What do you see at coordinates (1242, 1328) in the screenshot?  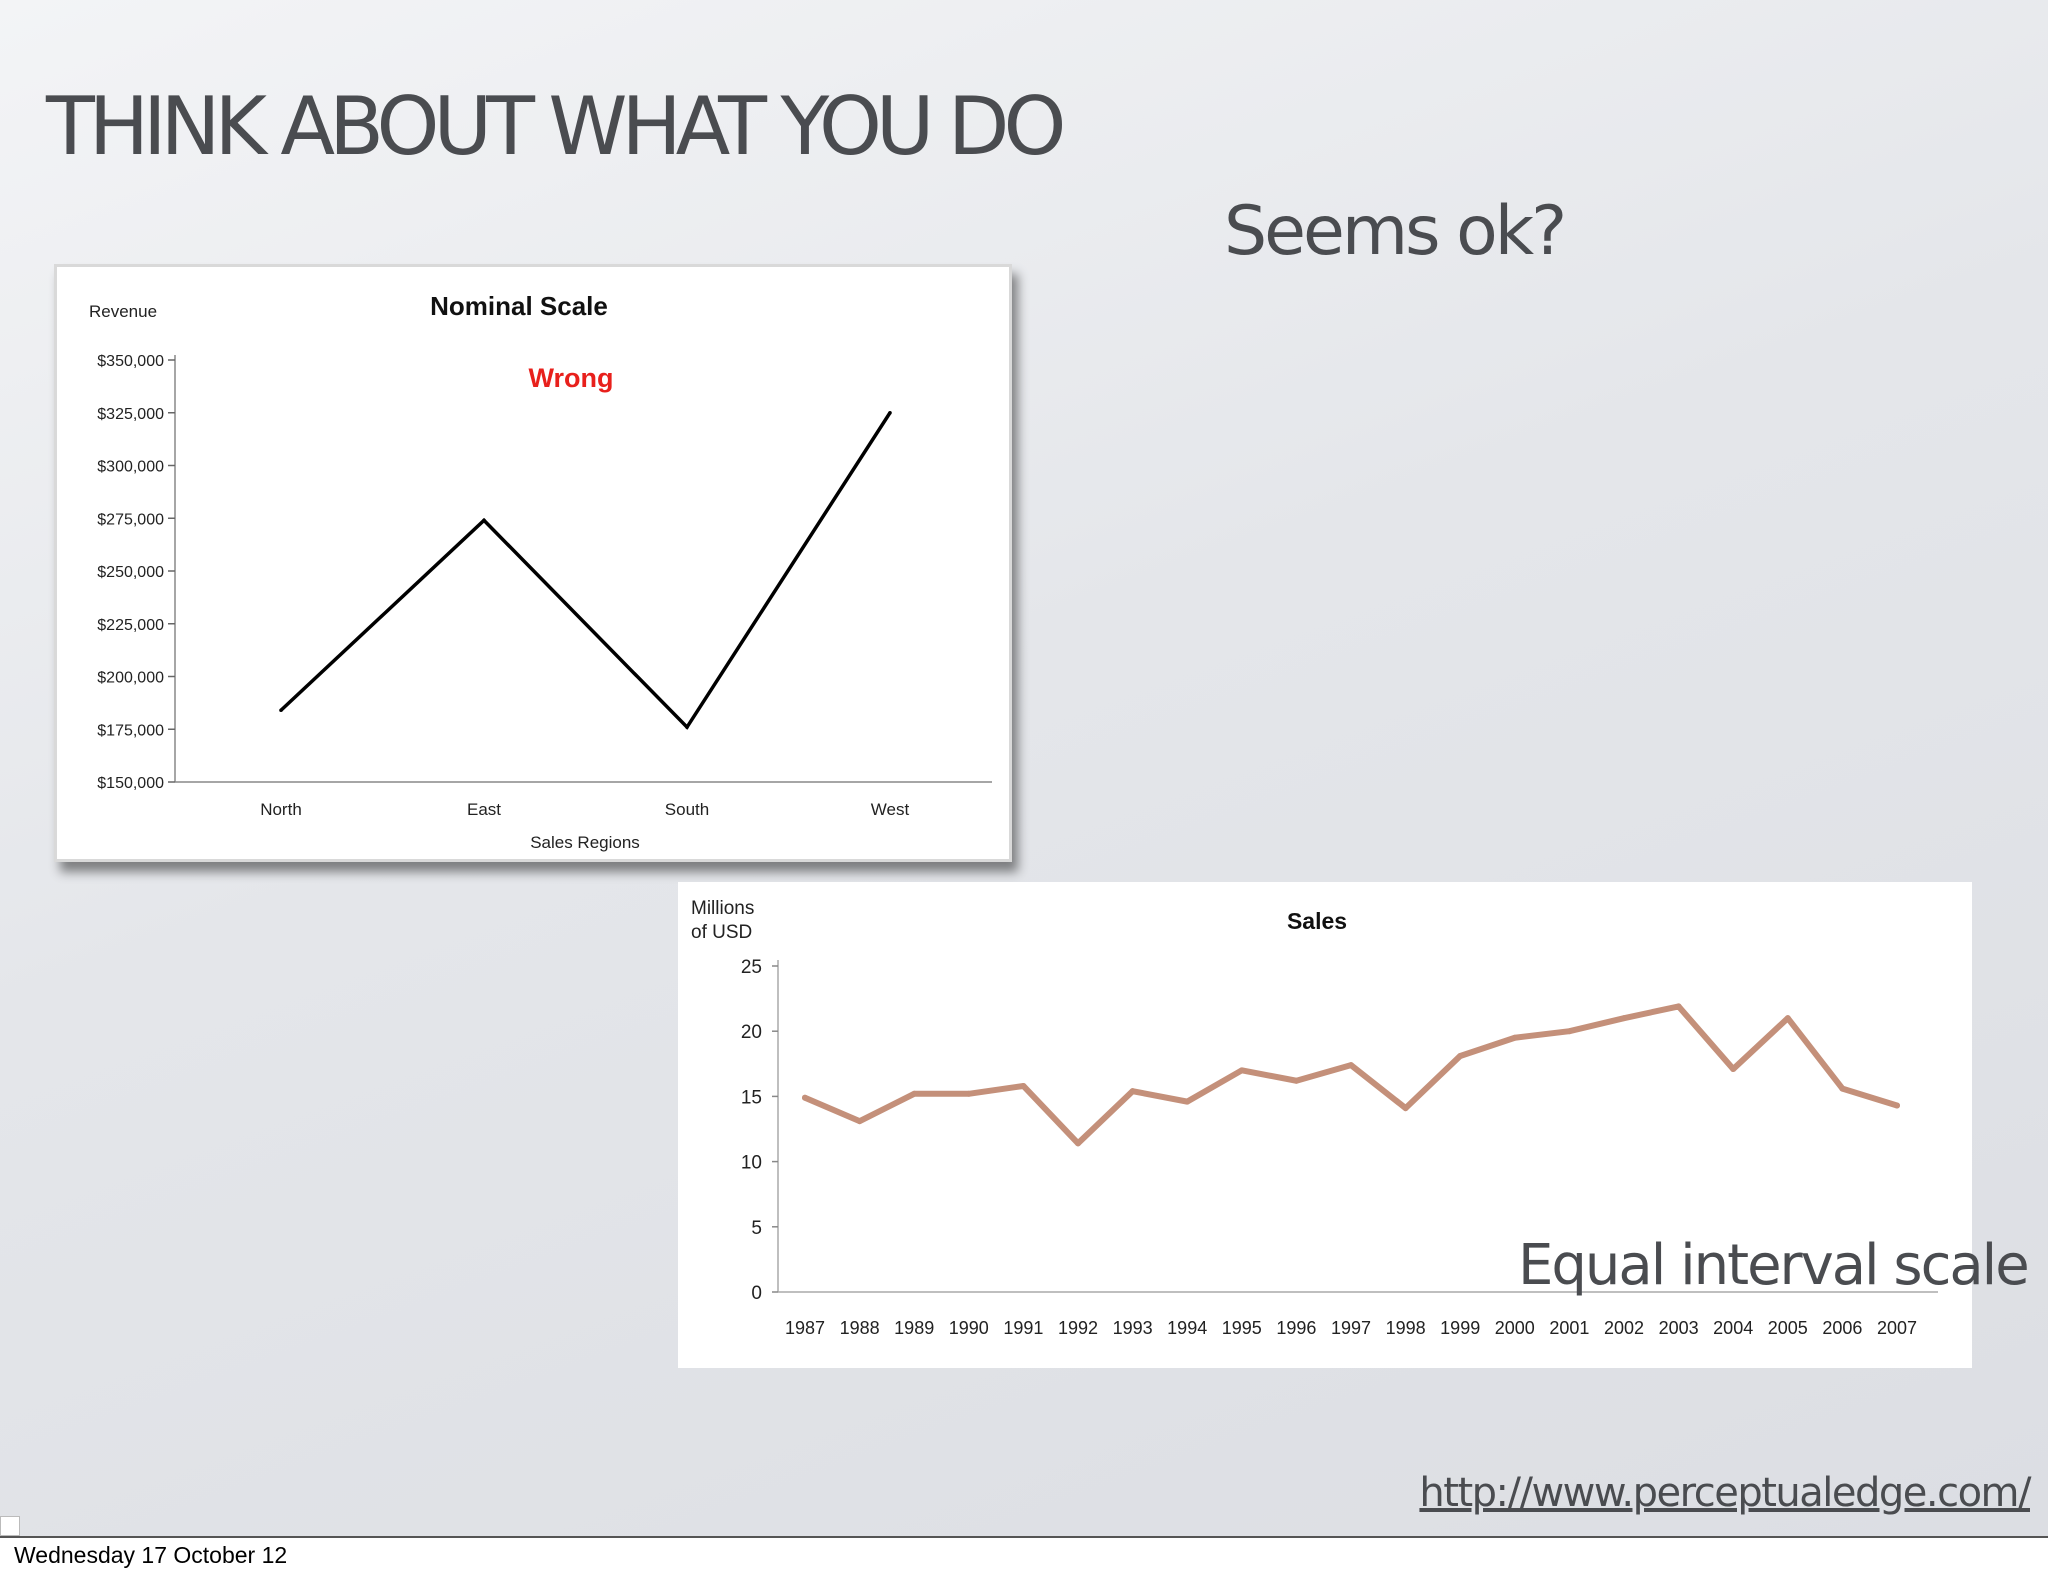 I see `x-tick-label: 1995` at bounding box center [1242, 1328].